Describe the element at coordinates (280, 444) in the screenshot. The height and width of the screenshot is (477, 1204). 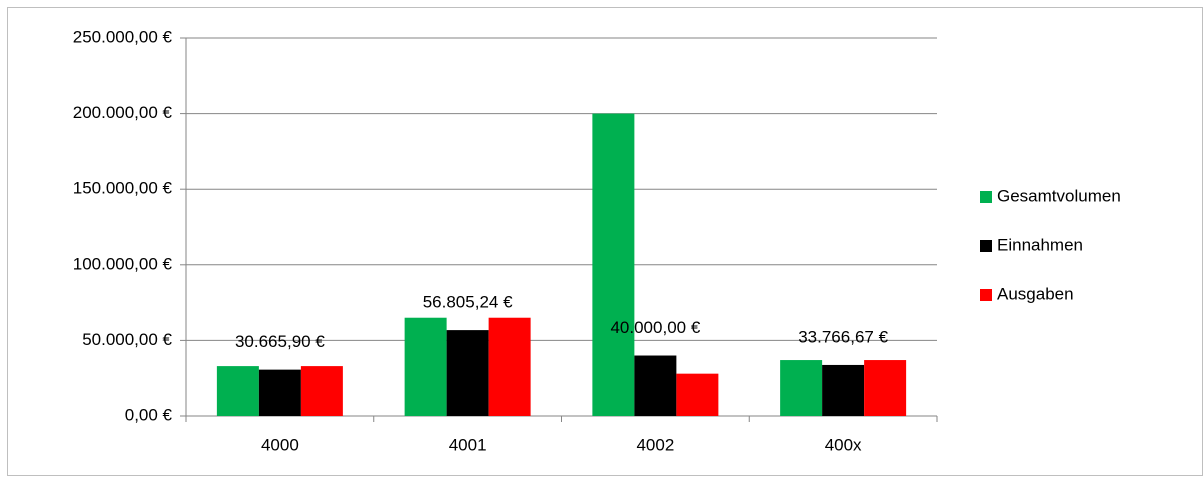
I see `x-tick-label: 4000` at that location.